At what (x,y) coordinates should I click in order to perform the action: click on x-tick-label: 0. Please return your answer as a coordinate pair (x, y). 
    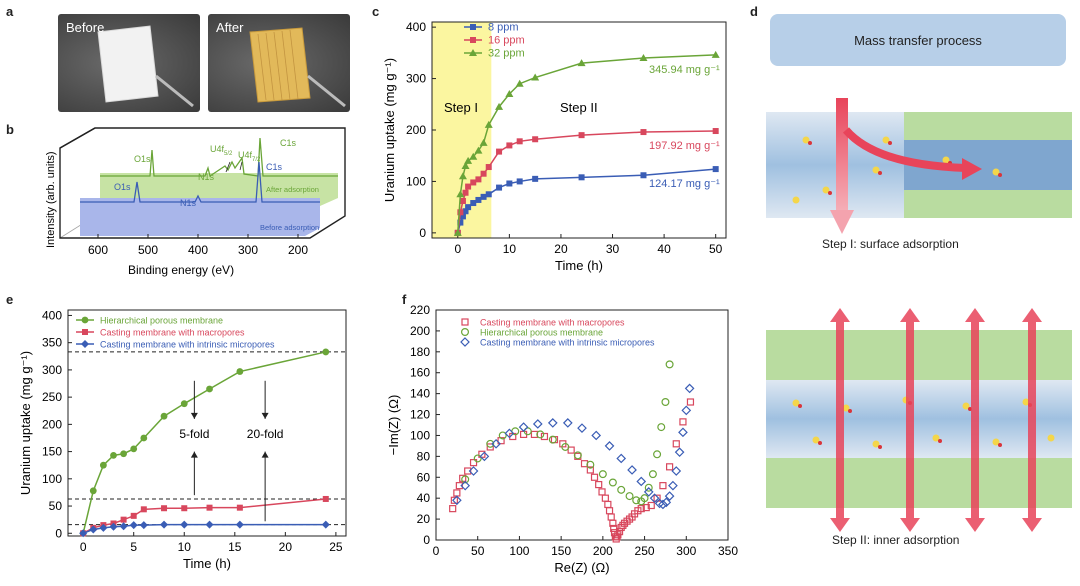
    Looking at the image, I should click on (457, 249).